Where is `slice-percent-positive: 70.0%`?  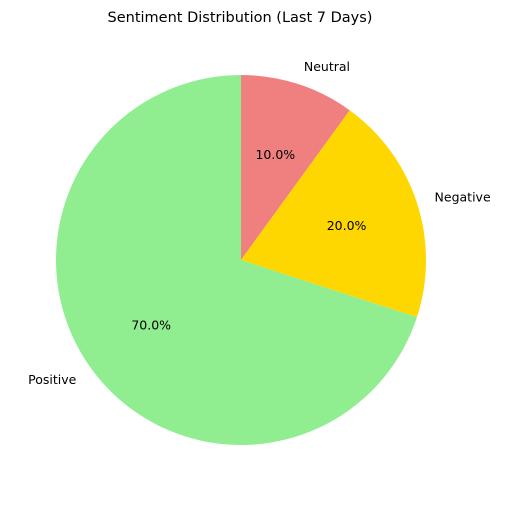
slice-percent-positive: 70.0% is located at coordinates (151, 325).